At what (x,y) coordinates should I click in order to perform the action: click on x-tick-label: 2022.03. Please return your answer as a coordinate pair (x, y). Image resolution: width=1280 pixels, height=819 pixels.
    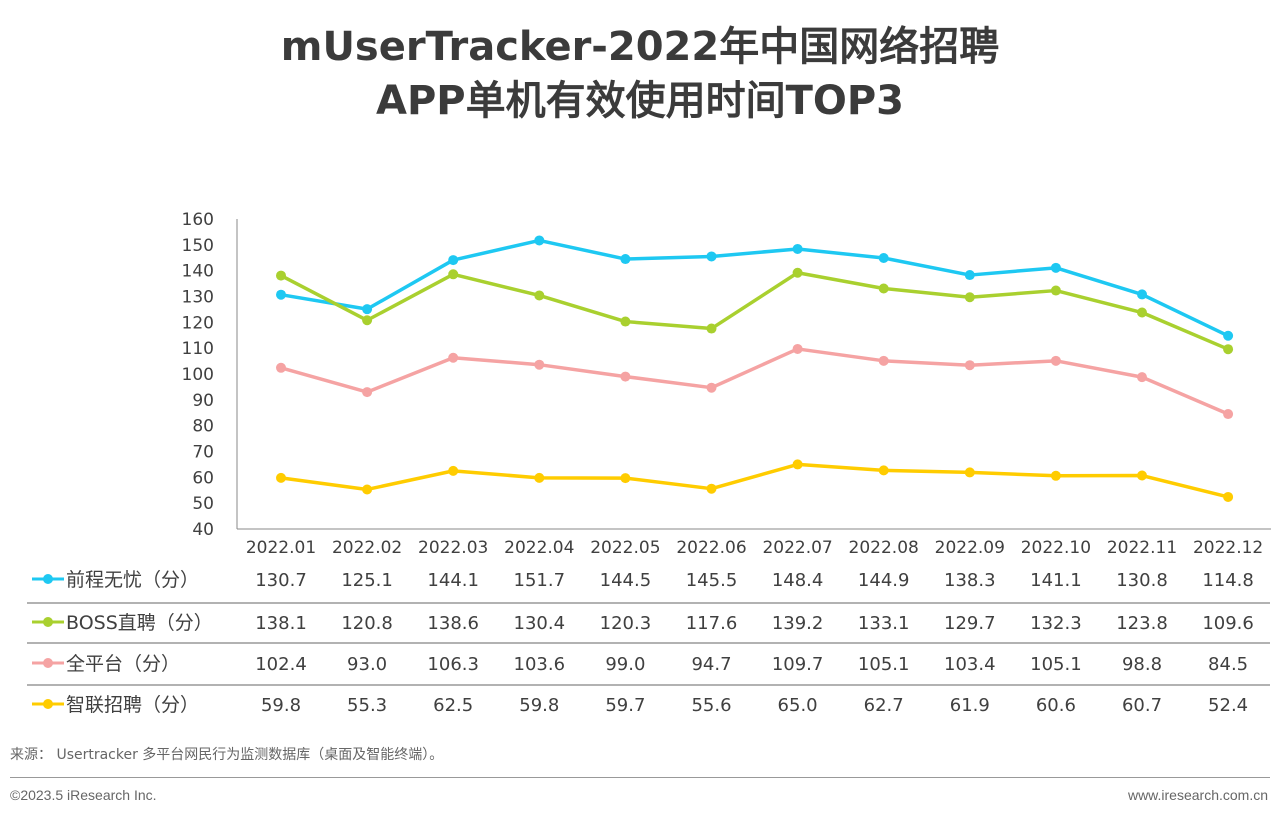
    Looking at the image, I should click on (453, 548).